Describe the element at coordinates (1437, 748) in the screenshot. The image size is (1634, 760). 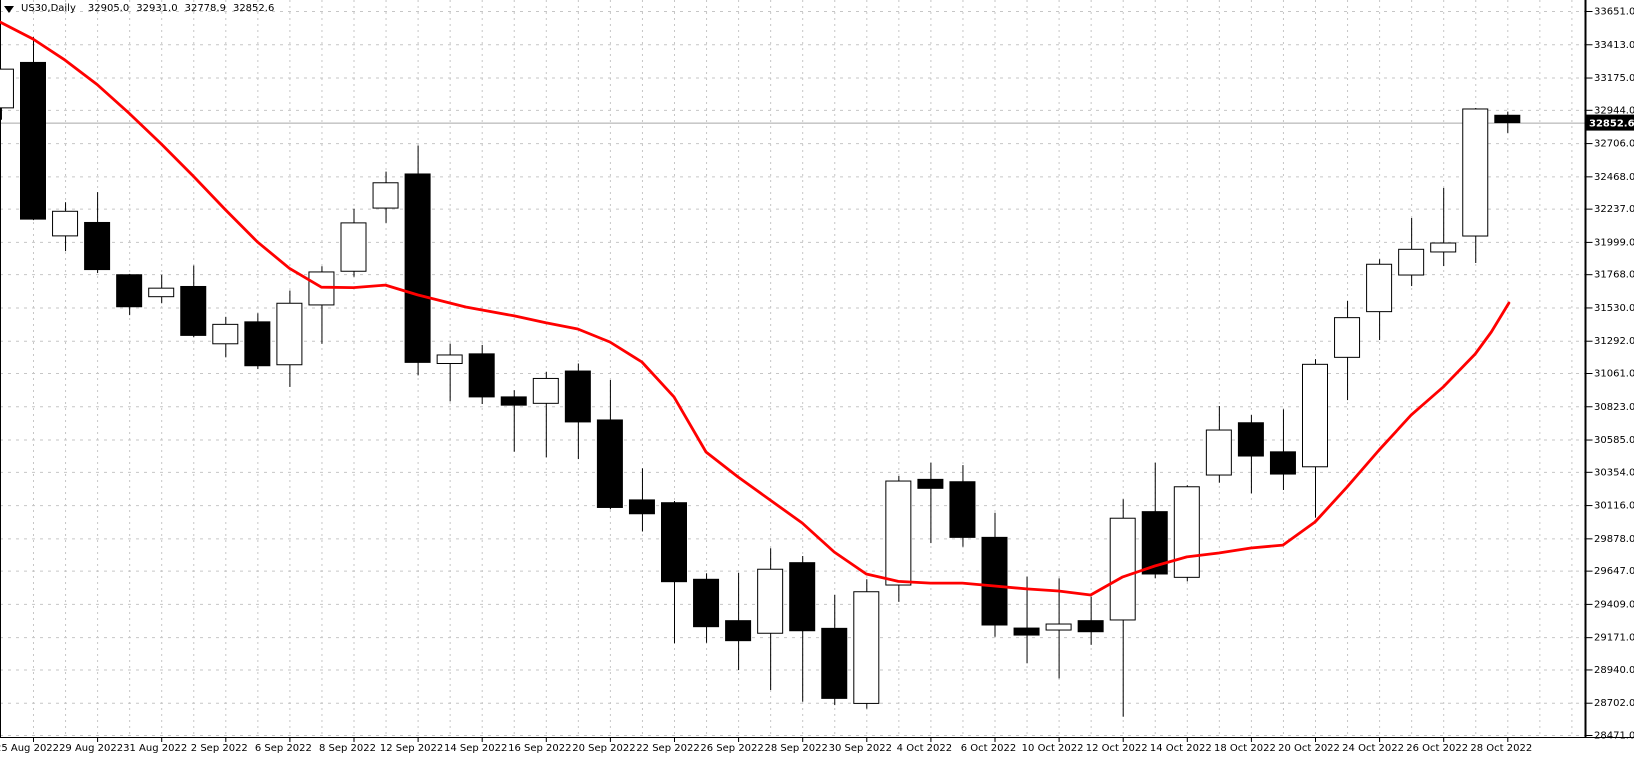
I see `x-axis-label: 26 Oct 2022` at that location.